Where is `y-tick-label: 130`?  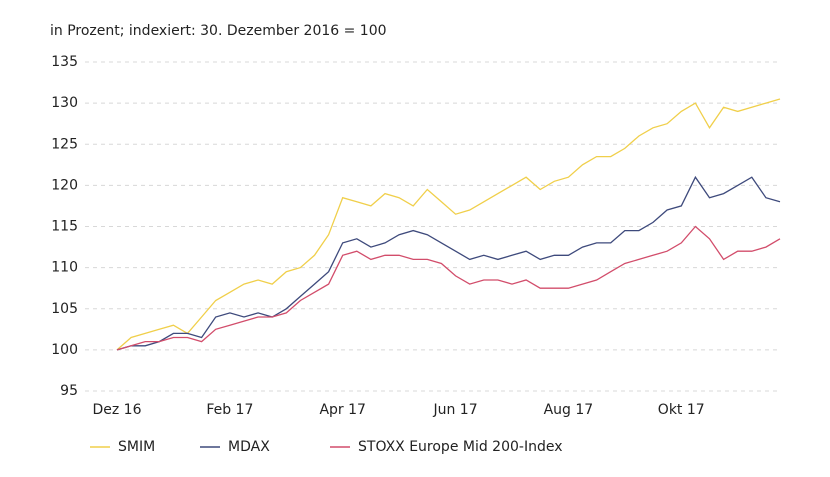
y-tick-label: 130 is located at coordinates (64, 103).